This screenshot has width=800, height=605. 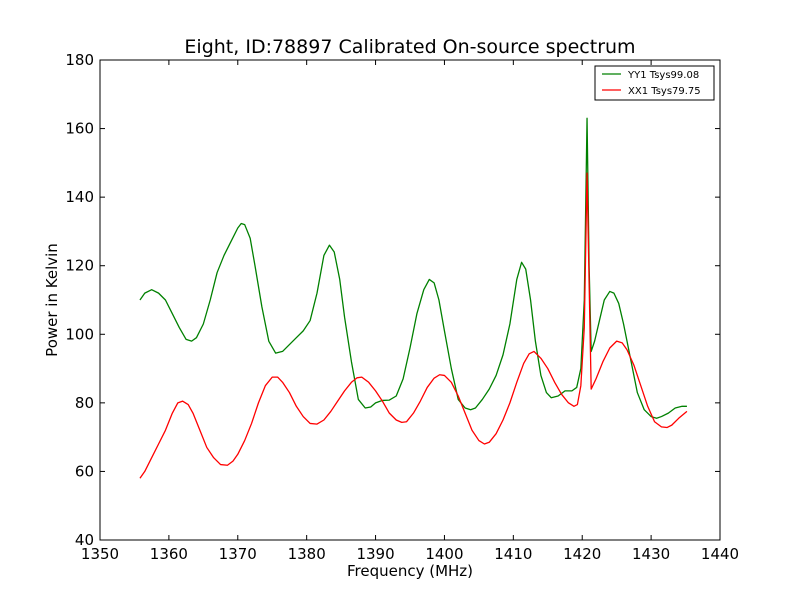 What do you see at coordinates (375, 554) in the screenshot?
I see `x-tick-label: 1390` at bounding box center [375, 554].